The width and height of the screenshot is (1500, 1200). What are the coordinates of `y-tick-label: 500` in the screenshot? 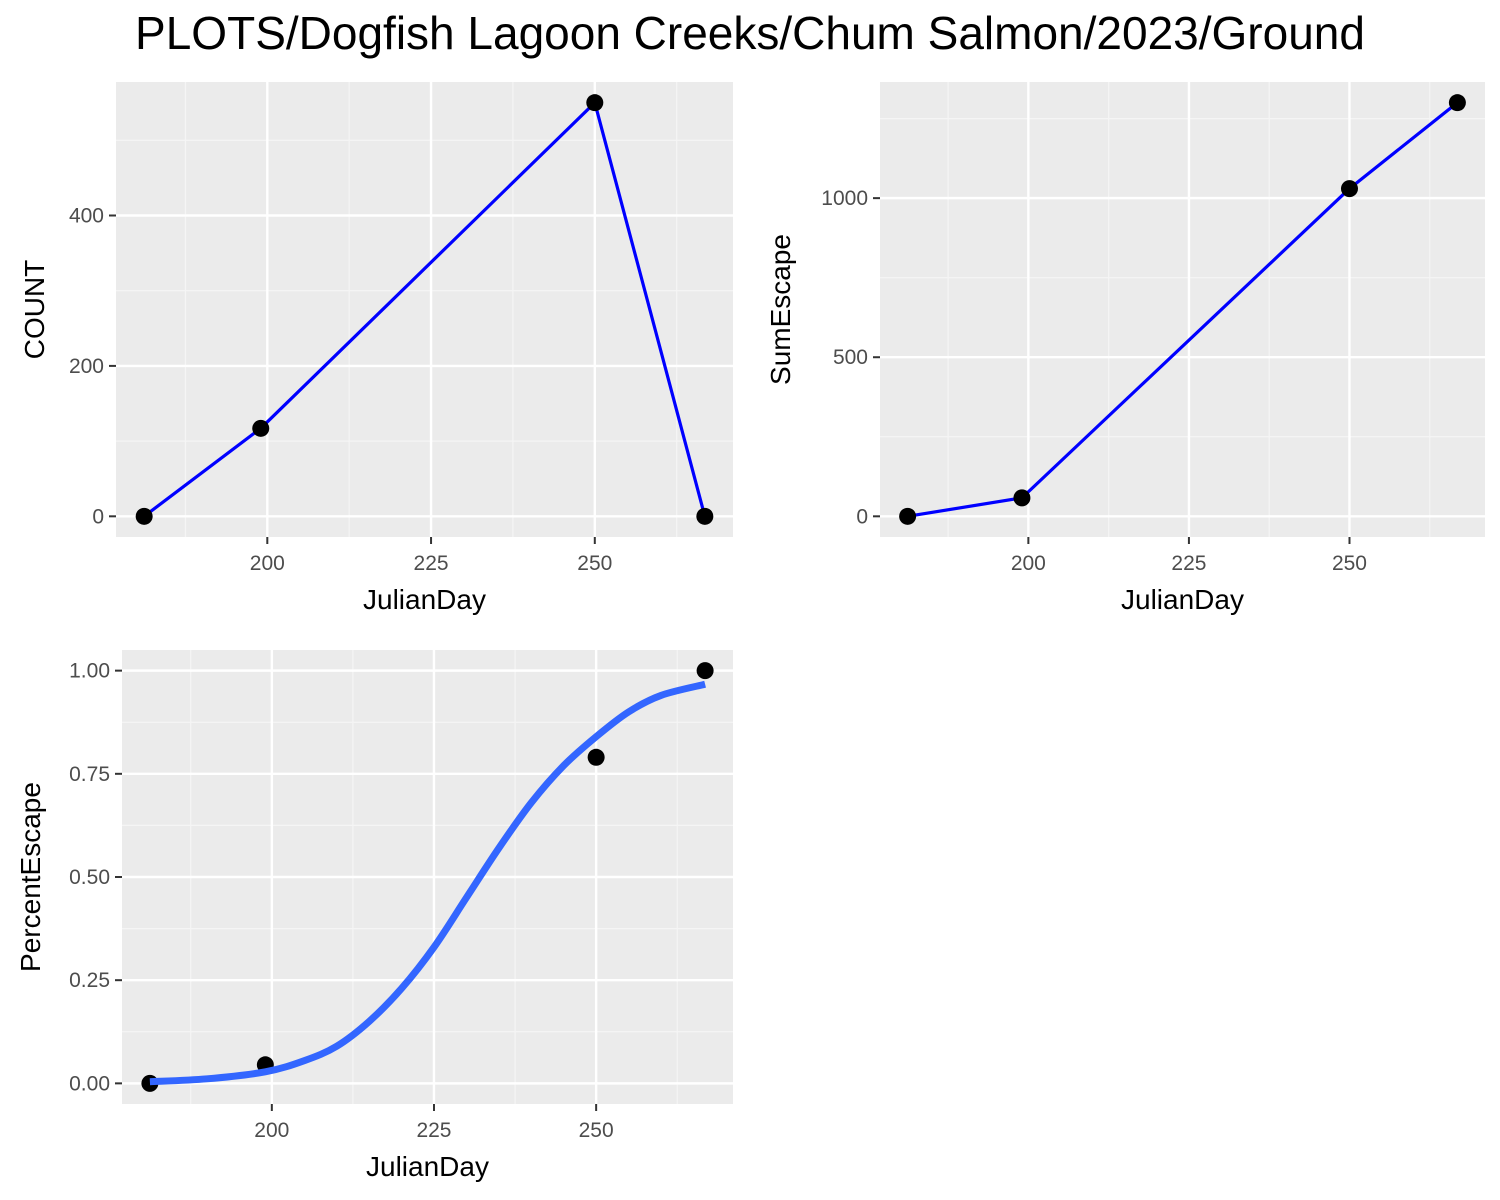 It's located at (850, 357).